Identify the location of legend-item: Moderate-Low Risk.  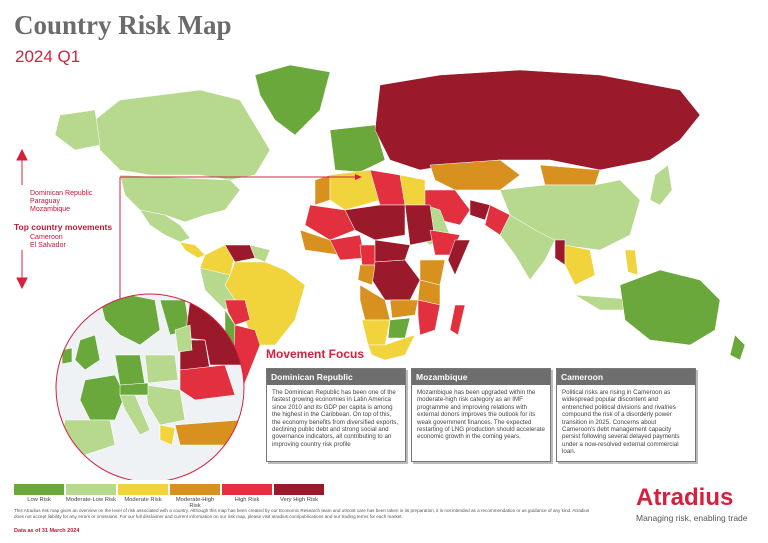
(91, 493).